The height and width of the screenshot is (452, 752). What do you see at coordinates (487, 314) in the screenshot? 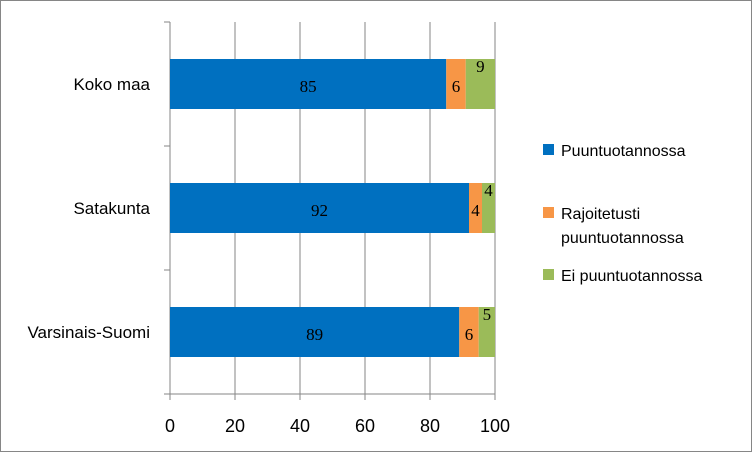
I see `data-label: 5` at bounding box center [487, 314].